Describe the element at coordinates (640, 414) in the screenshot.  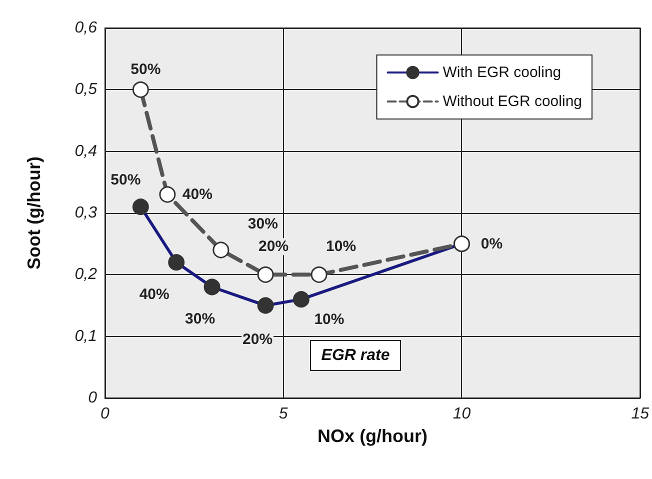
I see `x-tick-label: 15` at that location.